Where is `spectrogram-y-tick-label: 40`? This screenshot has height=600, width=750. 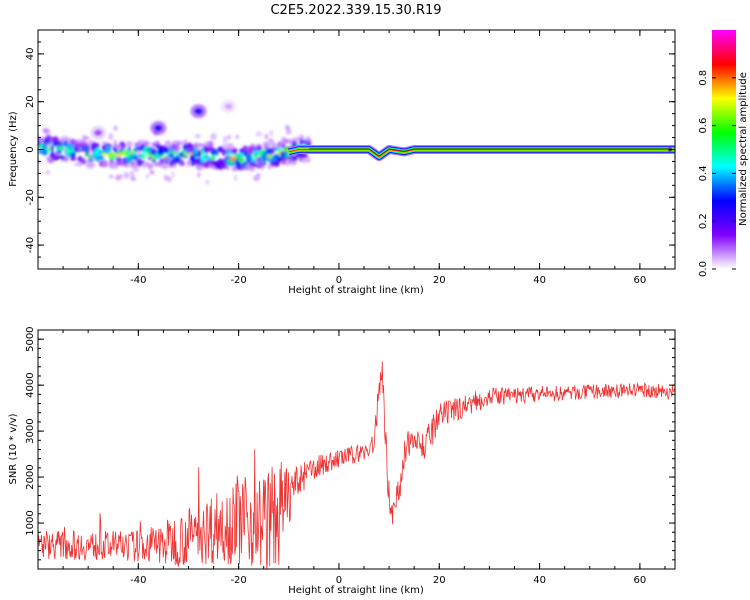 spectrogram-y-tick-label: 40 is located at coordinates (30, 54).